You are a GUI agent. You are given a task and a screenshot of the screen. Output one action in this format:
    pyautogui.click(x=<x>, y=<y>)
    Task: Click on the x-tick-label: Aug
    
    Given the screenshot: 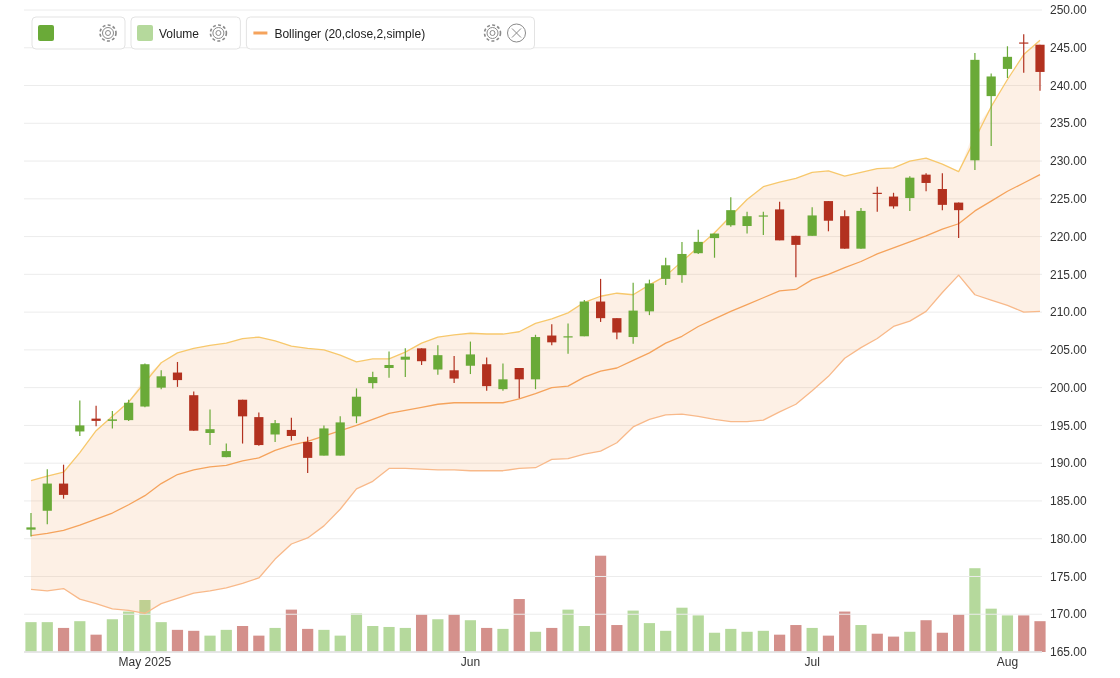 What is the action you would take?
    pyautogui.click(x=1007, y=662)
    